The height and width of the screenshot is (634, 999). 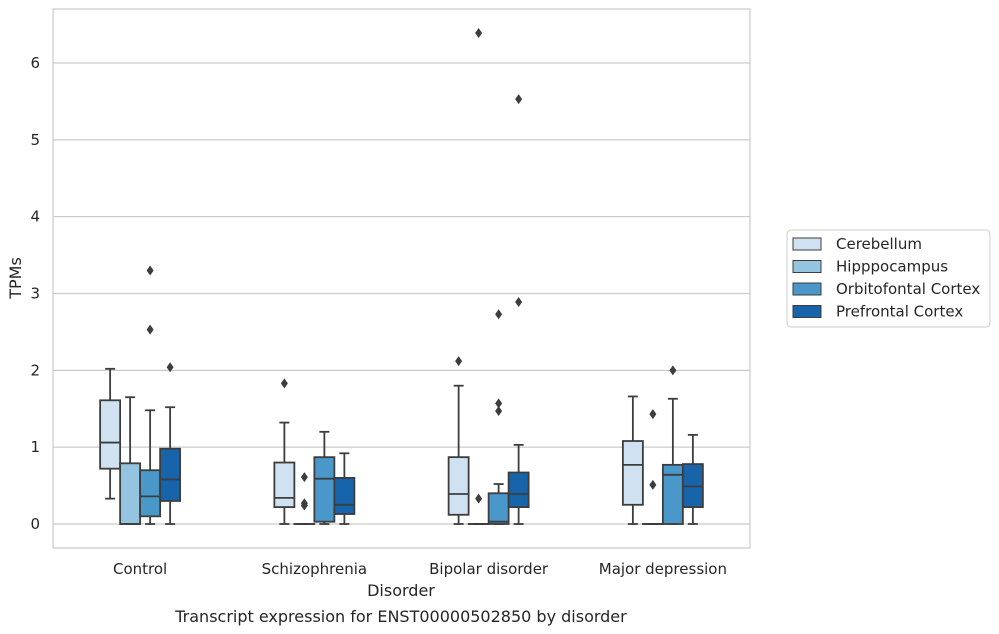 I want to click on y-tick-label: 5, so click(x=35, y=140).